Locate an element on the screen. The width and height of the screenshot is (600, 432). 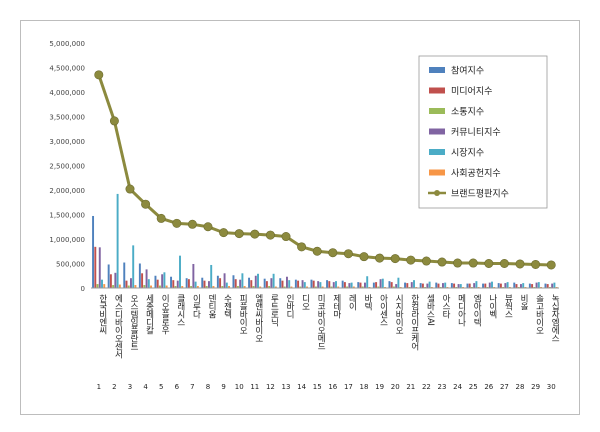
rank-label-23: 23 is located at coordinates (442, 387).